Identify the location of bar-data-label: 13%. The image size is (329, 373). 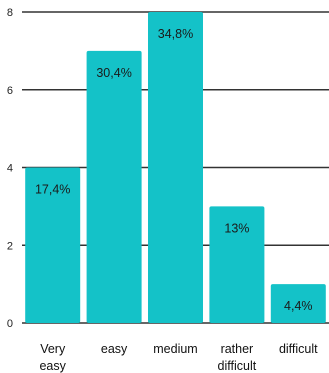
(236, 228).